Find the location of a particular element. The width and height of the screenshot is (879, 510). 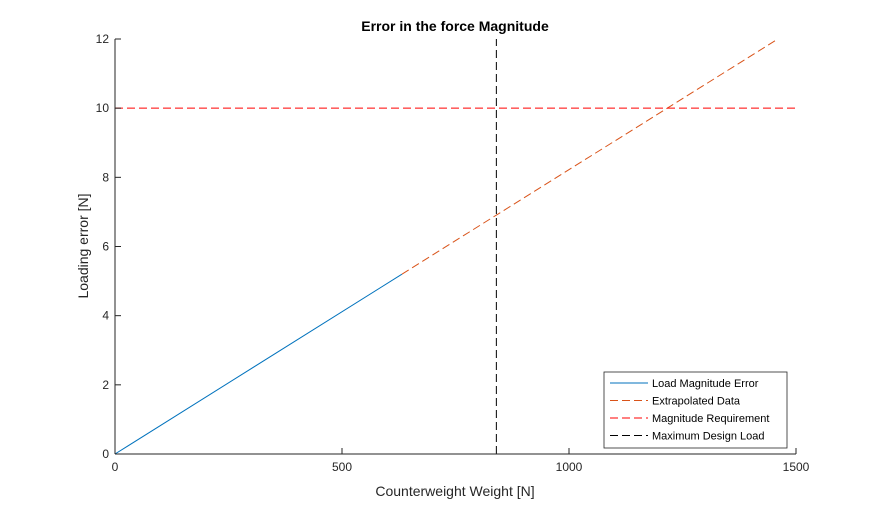

y-tick-label: 10 is located at coordinates (103, 108).